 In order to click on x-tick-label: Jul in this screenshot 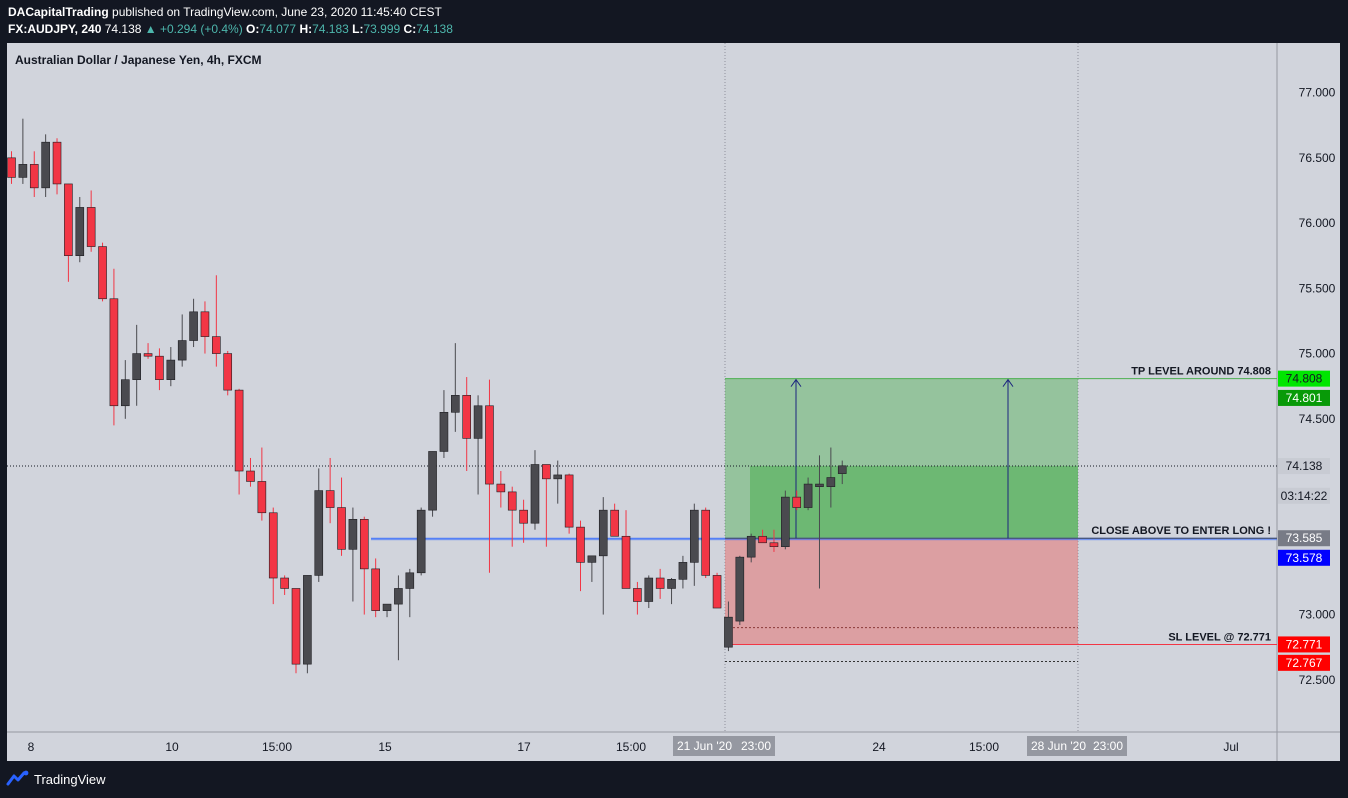, I will do `click(1230, 747)`.